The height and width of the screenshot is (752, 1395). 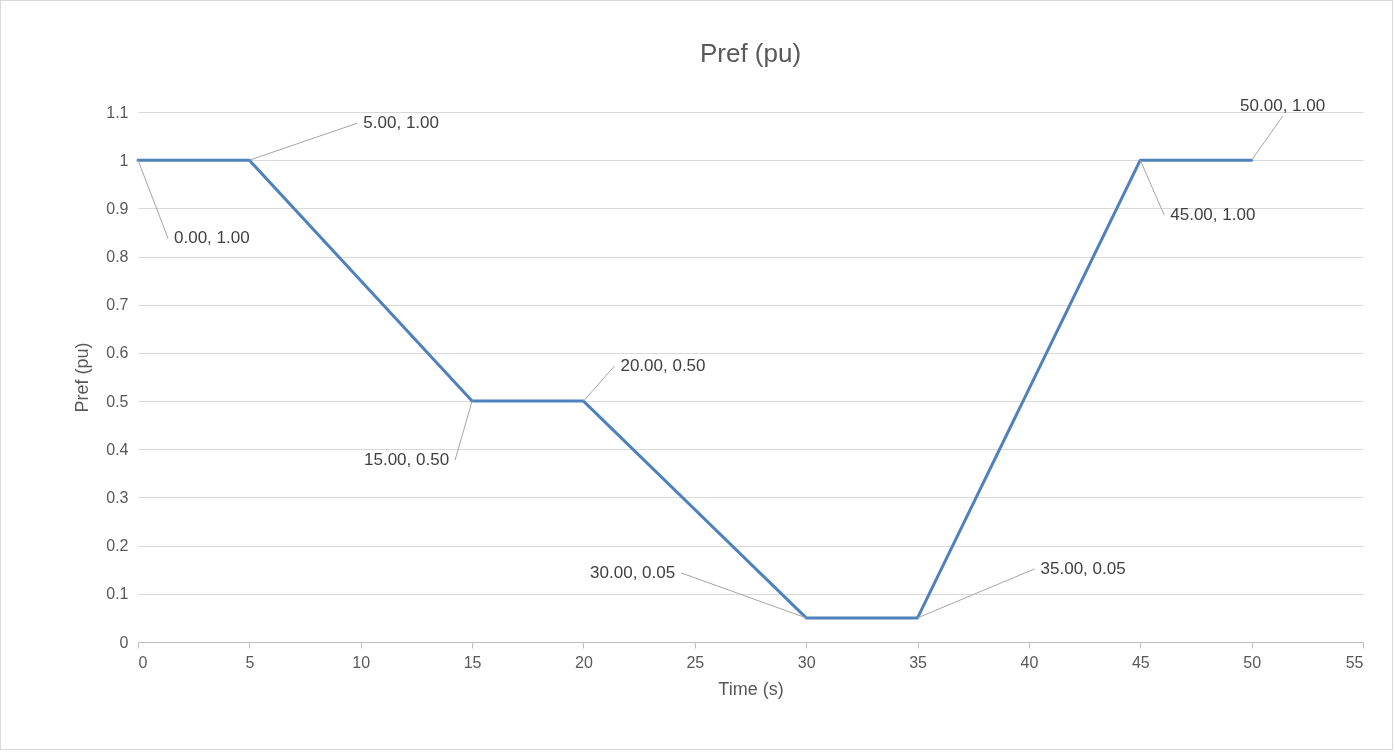 What do you see at coordinates (117, 208) in the screenshot?
I see `y-tick-label: 0.9` at bounding box center [117, 208].